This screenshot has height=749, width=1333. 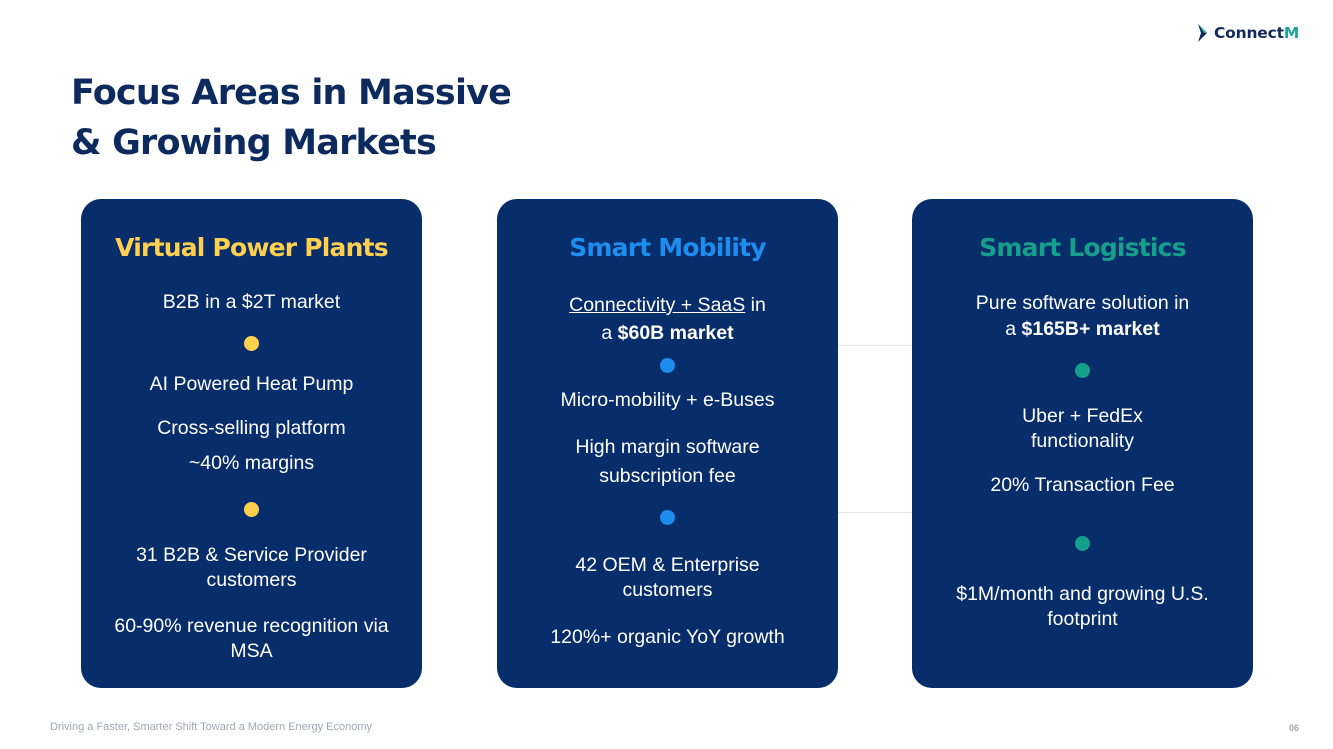 I want to click on list-item: 120%+ organic YoY growth, so click(x=667, y=637).